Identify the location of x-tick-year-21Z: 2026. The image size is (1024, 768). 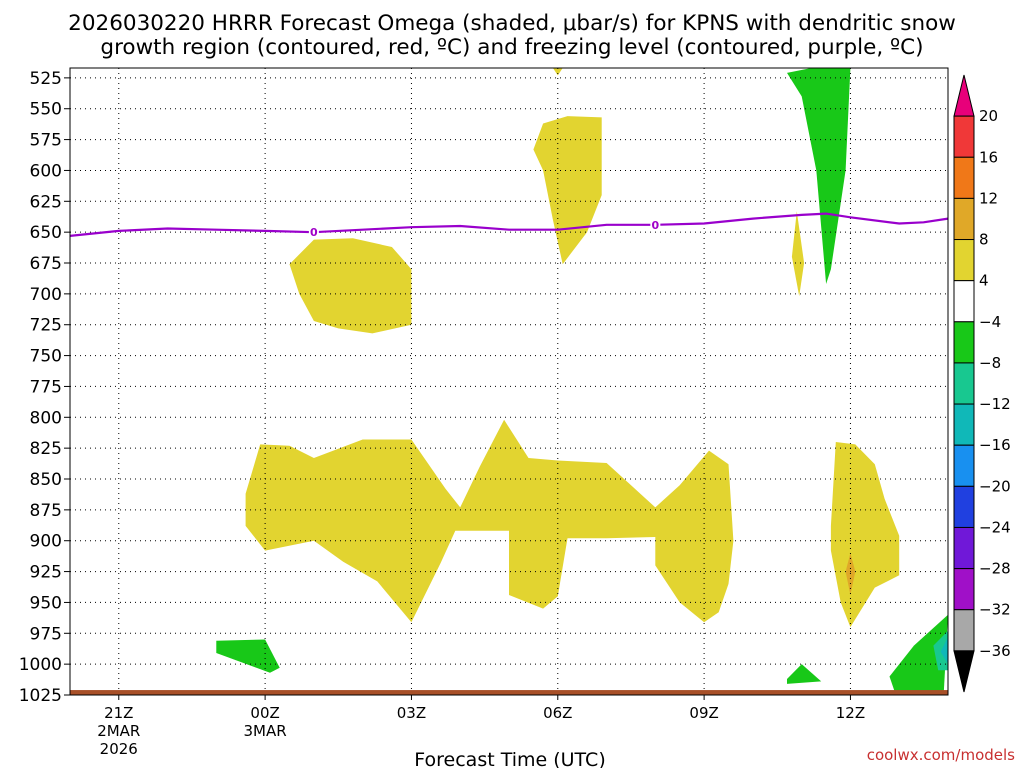
(119, 749).